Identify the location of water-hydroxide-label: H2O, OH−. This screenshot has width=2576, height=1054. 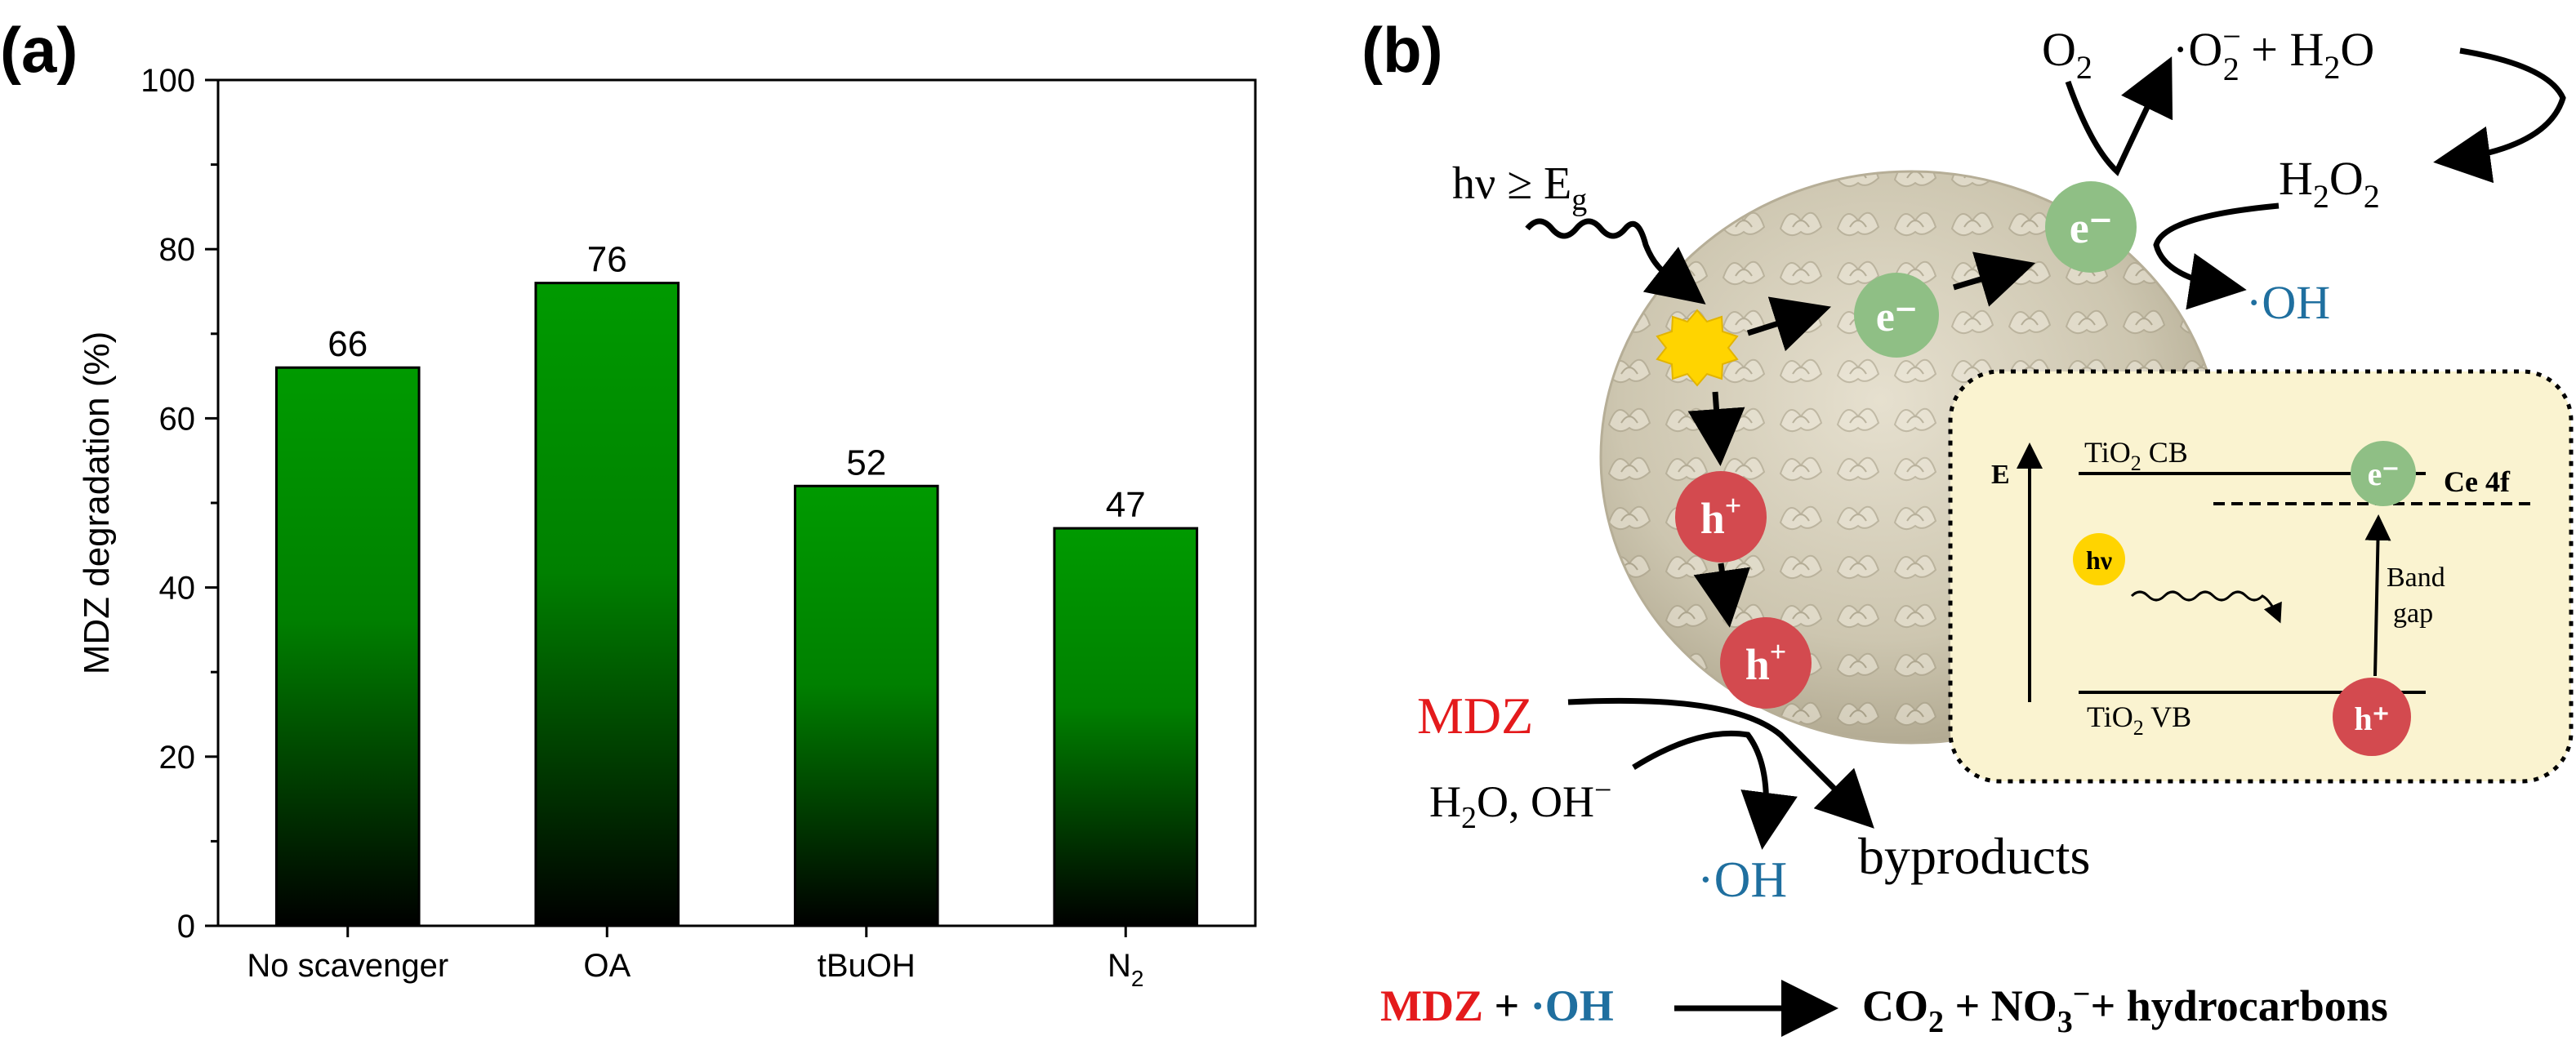
(1520, 804).